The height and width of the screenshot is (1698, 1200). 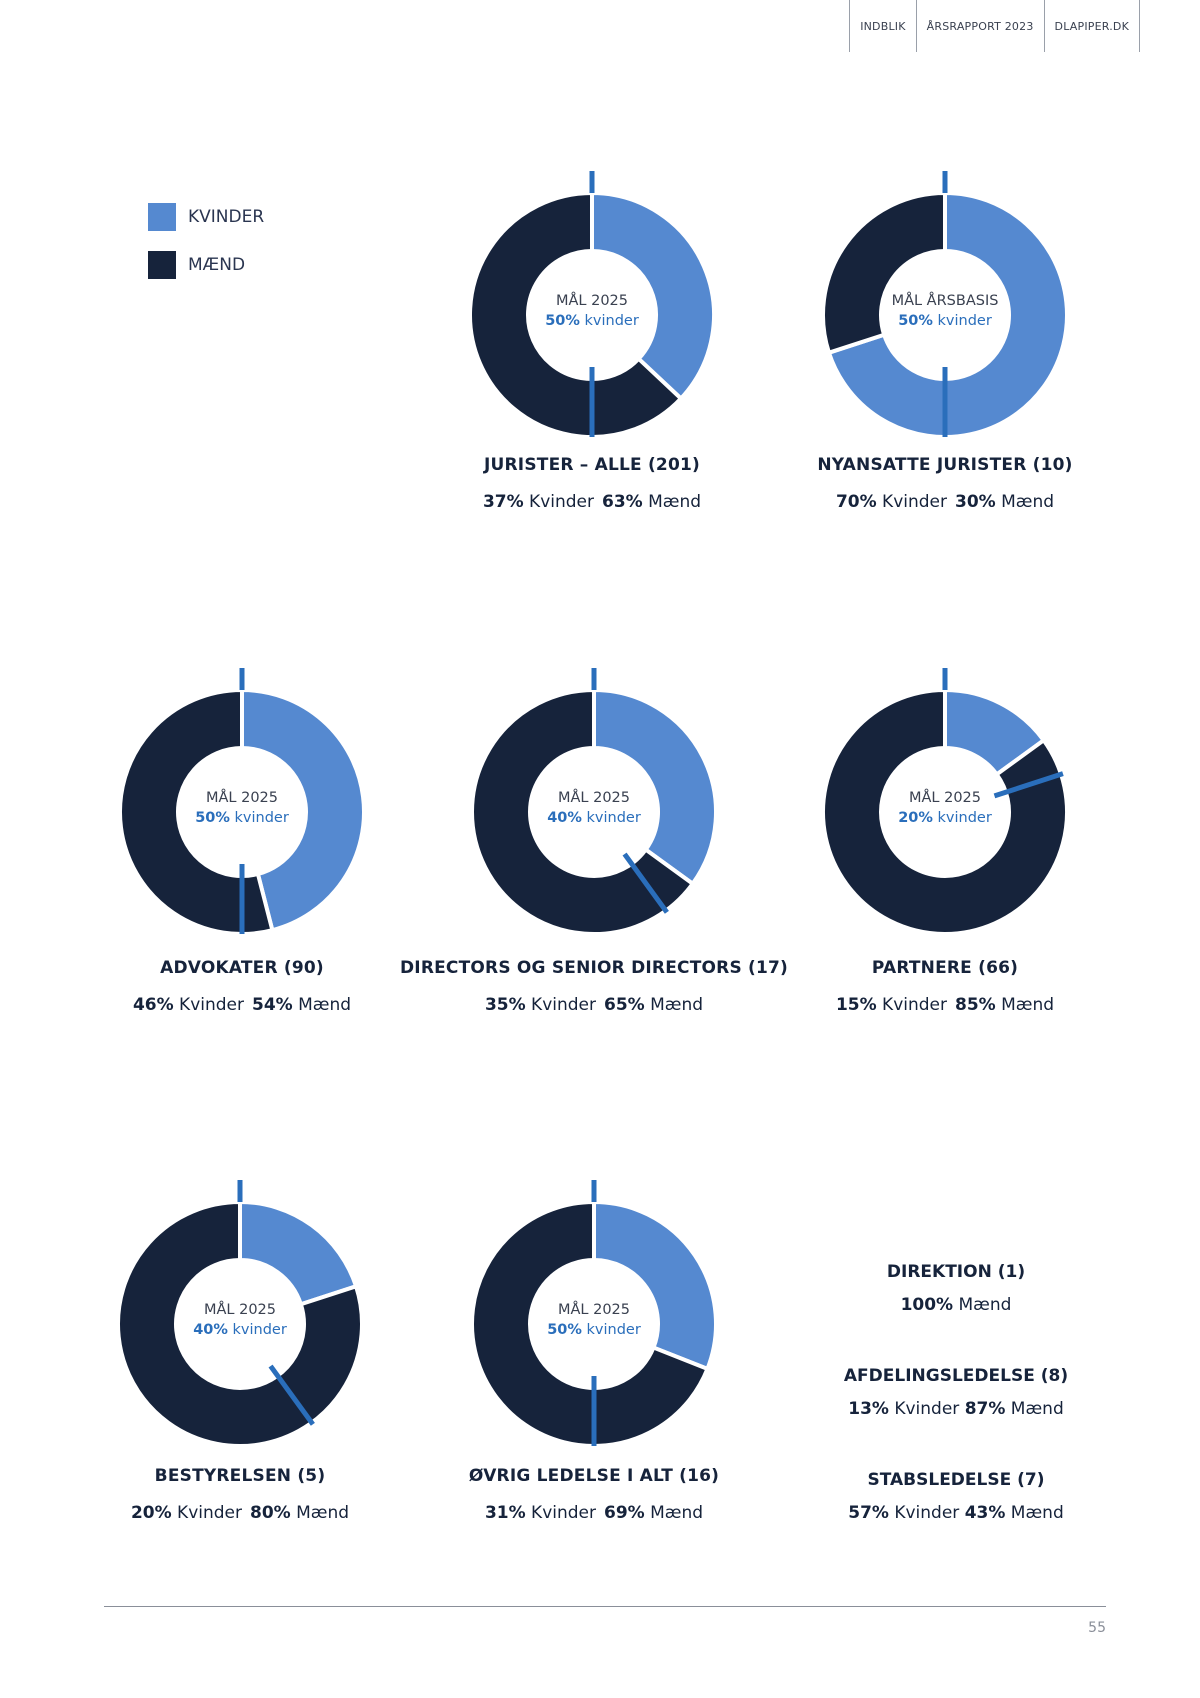 I want to click on center-goal-label: MÅL ÅRSBASIS, so click(x=945, y=300).